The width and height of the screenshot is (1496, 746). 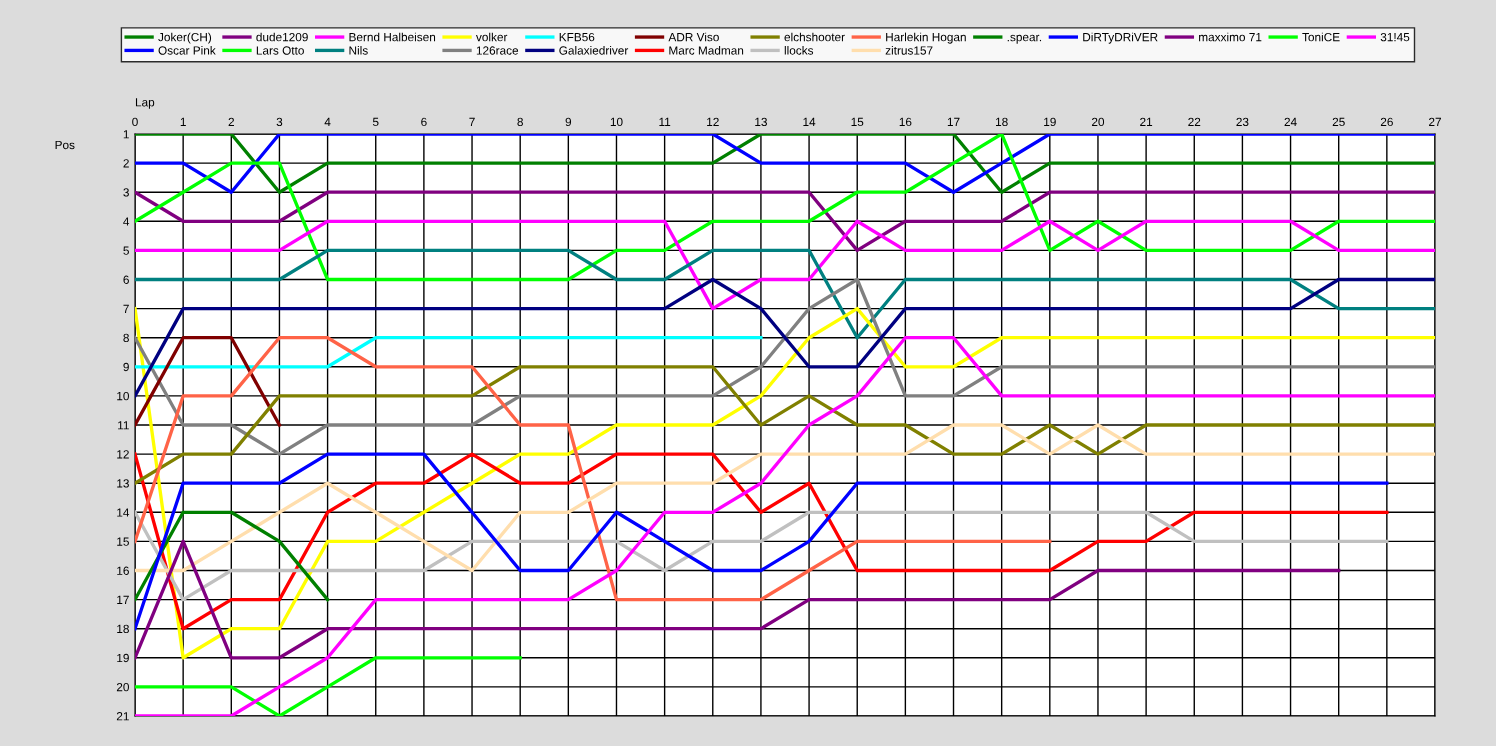 What do you see at coordinates (665, 121) in the screenshot?
I see `x-tick-label: 11` at bounding box center [665, 121].